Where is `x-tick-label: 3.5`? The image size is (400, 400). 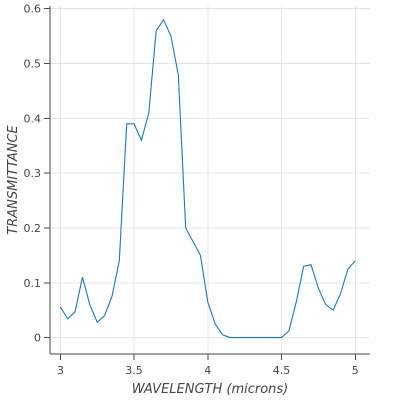
x-tick-label: 3.5 is located at coordinates (134, 370).